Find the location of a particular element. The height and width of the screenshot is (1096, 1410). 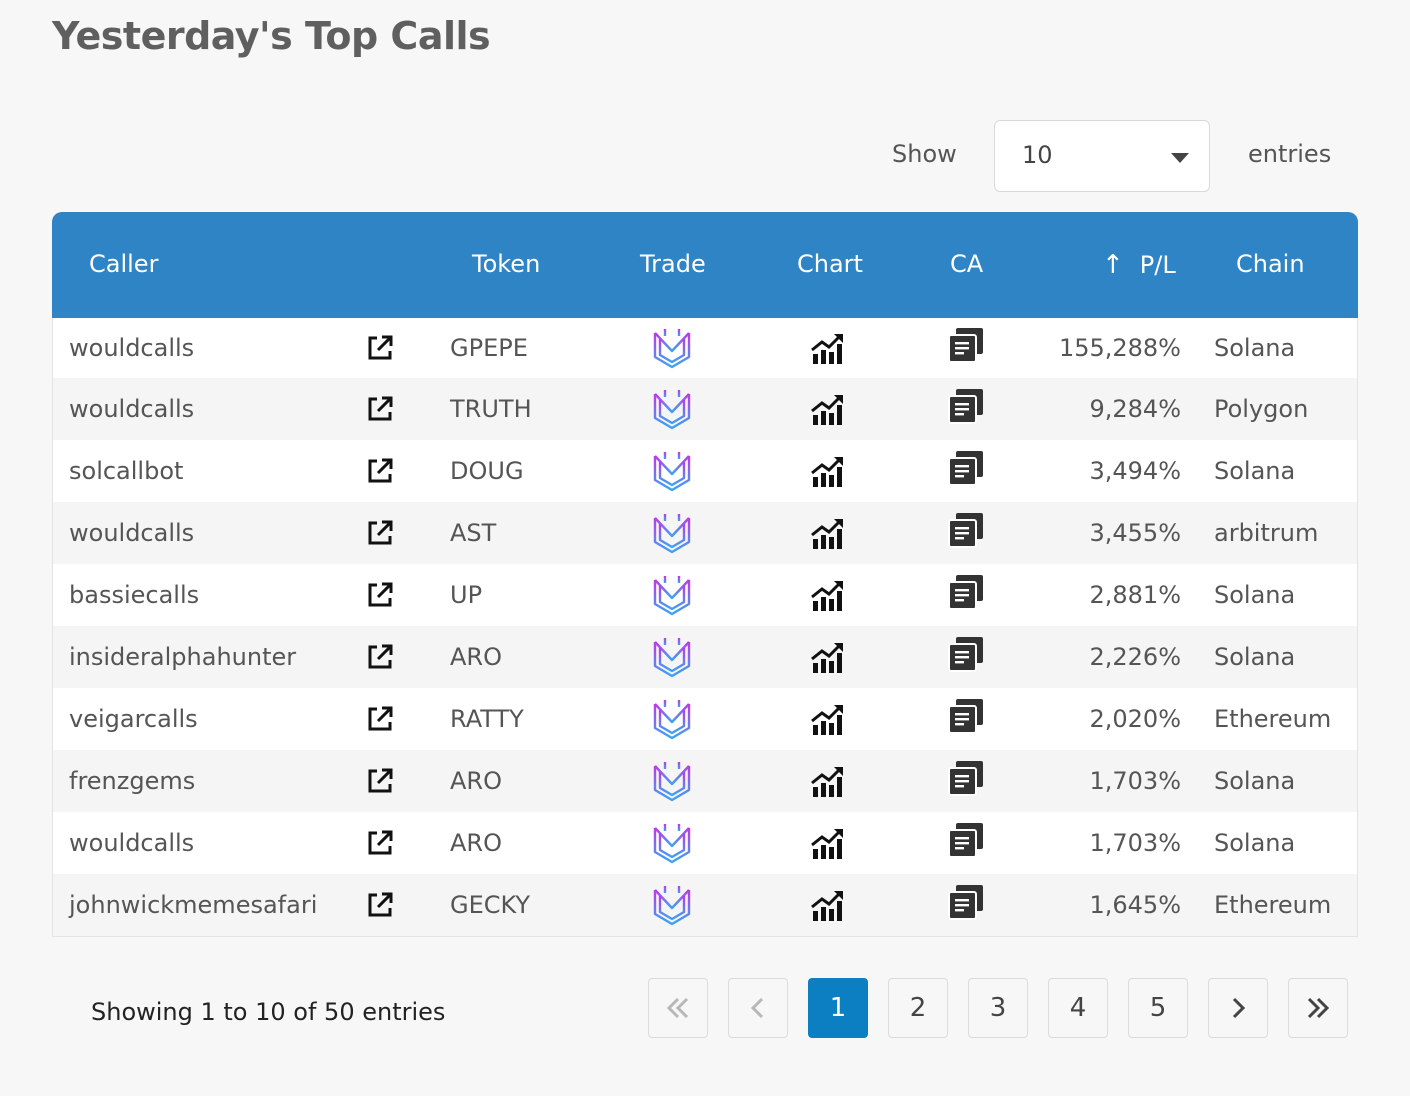

column-header-token: Token is located at coordinates (506, 264).